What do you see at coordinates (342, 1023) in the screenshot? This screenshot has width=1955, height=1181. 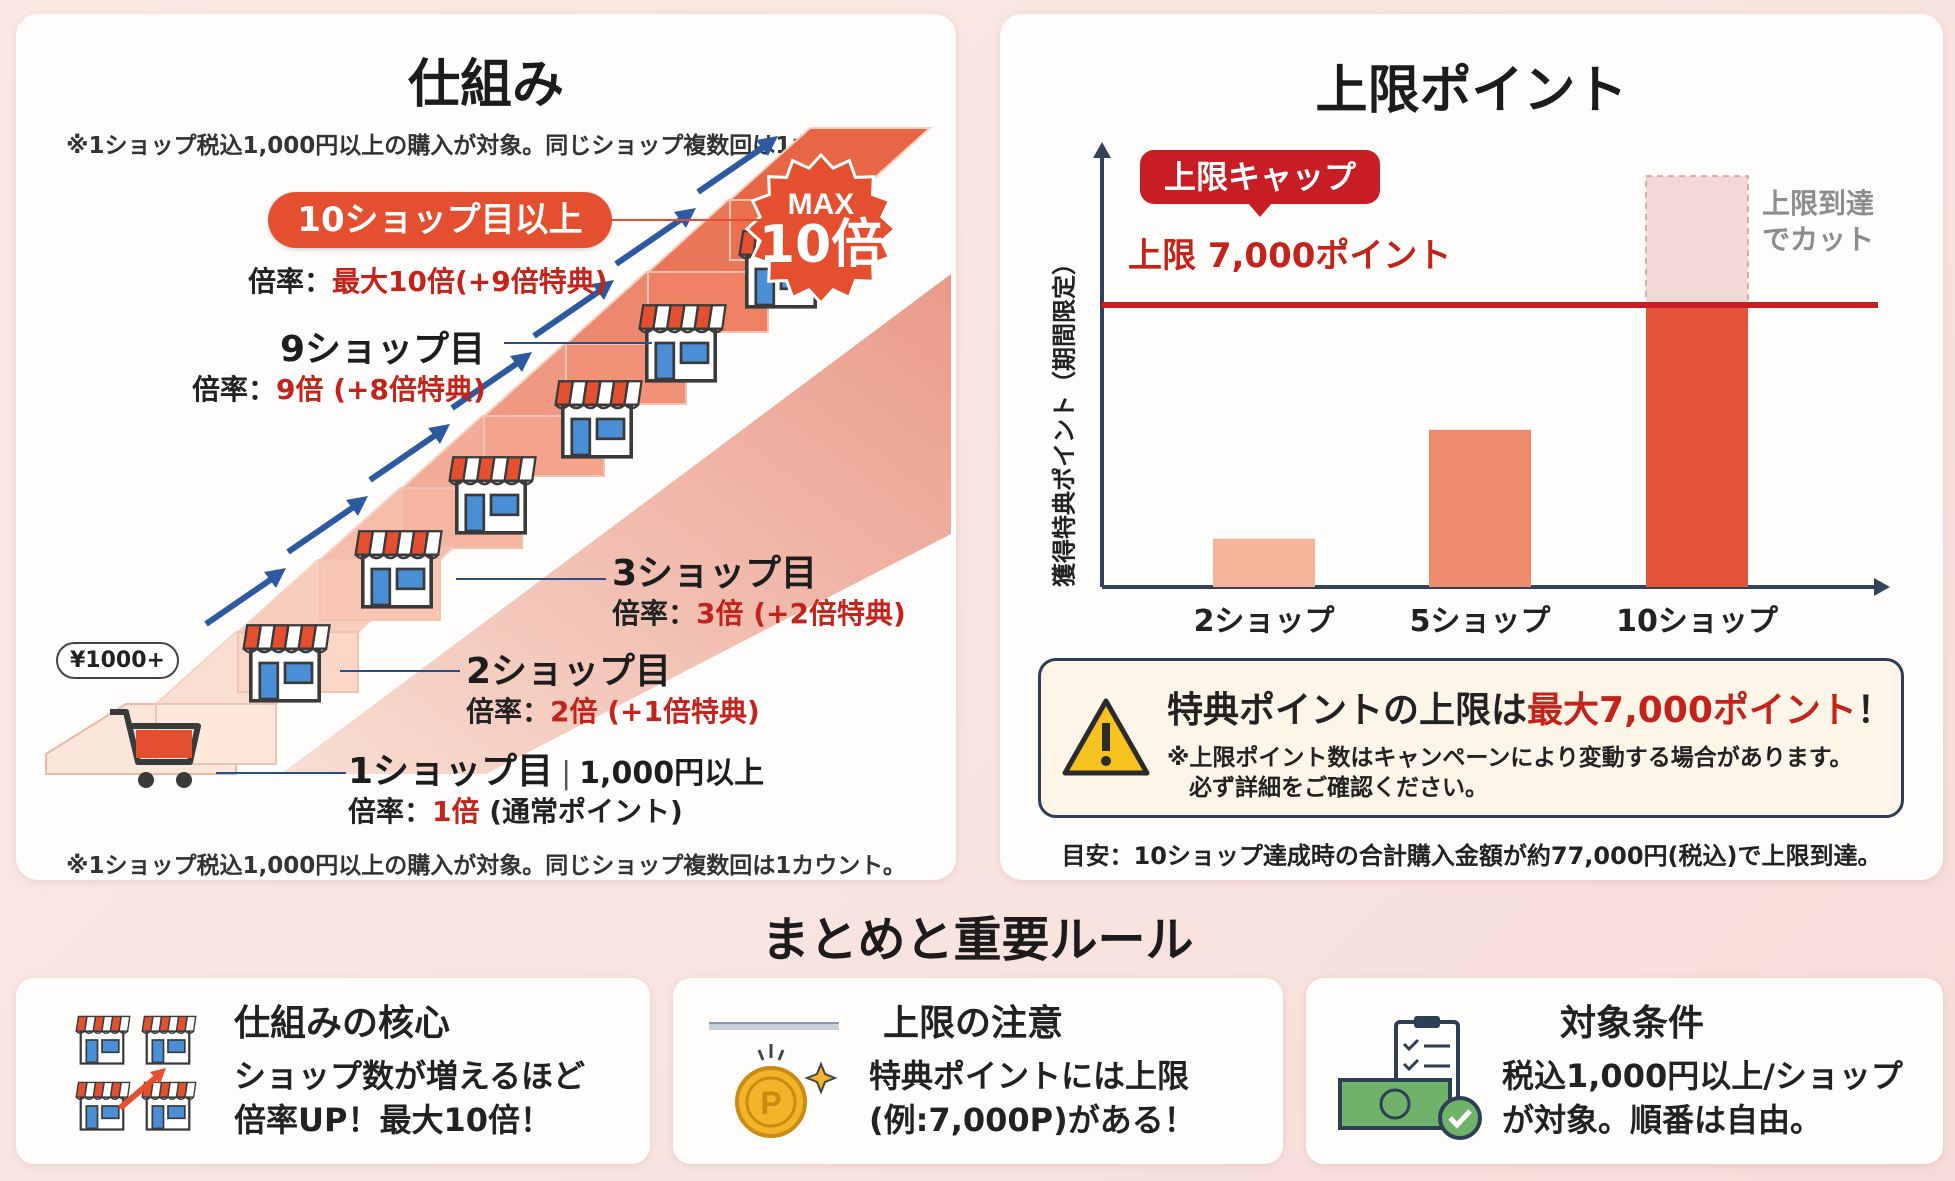 I see `card1-title: 仕組みの核心` at bounding box center [342, 1023].